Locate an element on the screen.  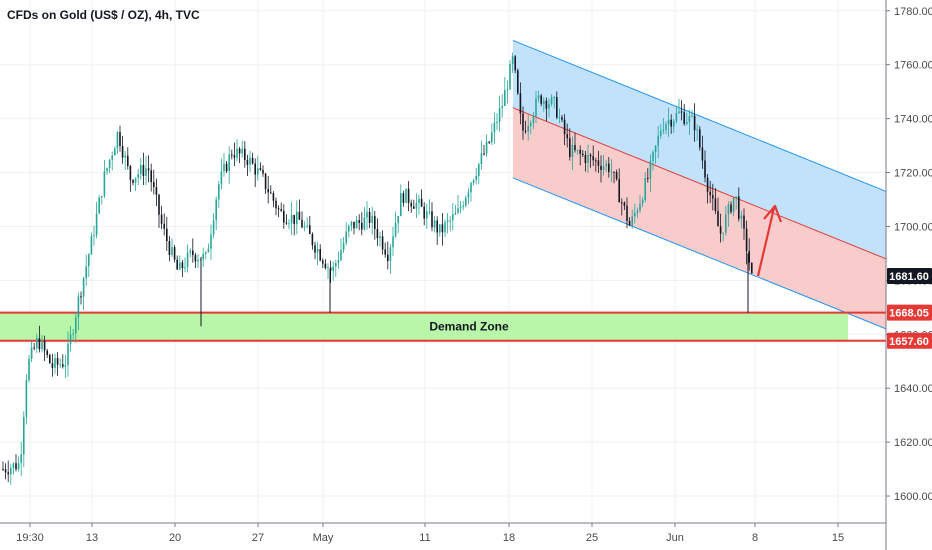
x-tick-label: 15 is located at coordinates (838, 538).